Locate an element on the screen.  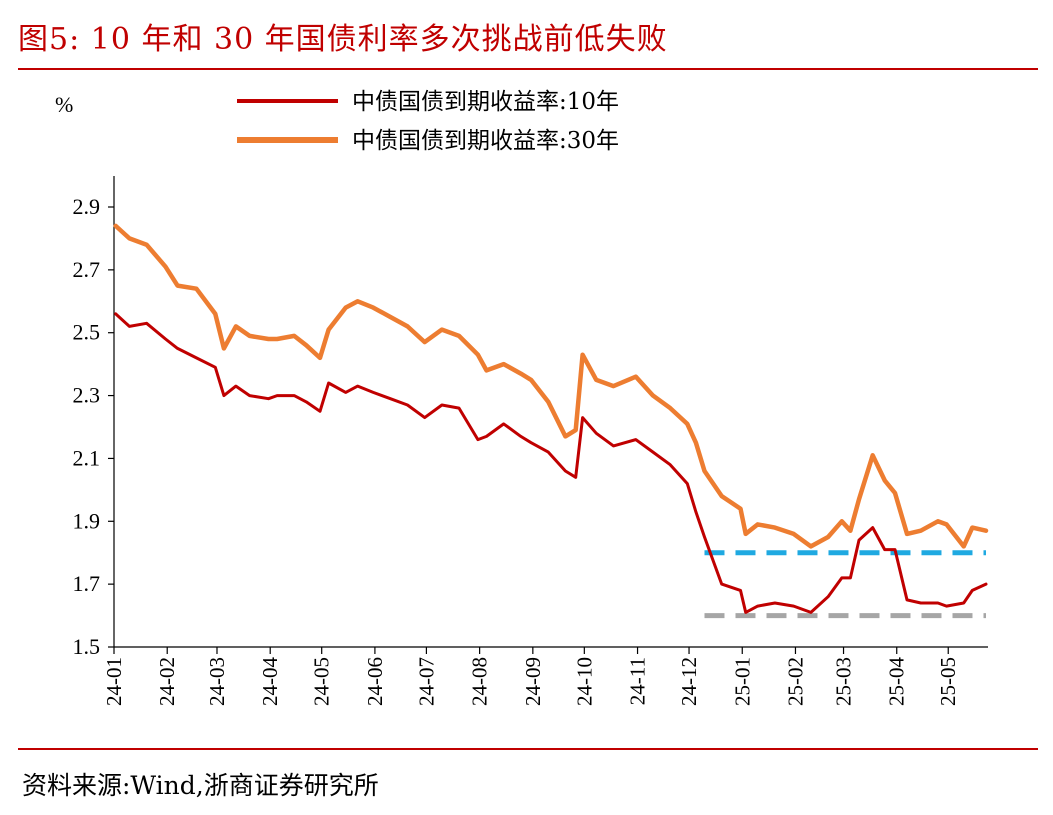
x-tick-label: 24-09 is located at coordinates (533, 681).